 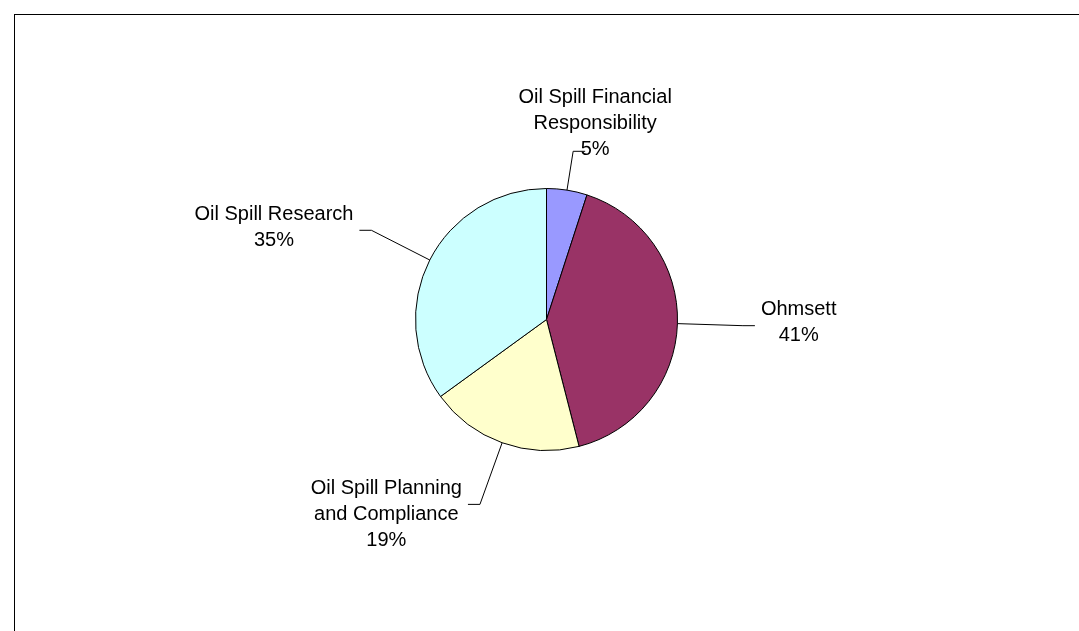 What do you see at coordinates (386, 538) in the screenshot?
I see `data-label: 19%` at bounding box center [386, 538].